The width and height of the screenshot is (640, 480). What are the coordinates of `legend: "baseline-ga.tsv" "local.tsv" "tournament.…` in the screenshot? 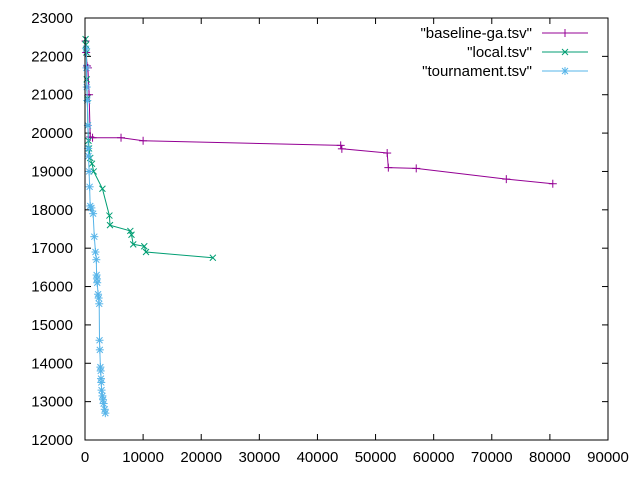 It's located at (504, 52).